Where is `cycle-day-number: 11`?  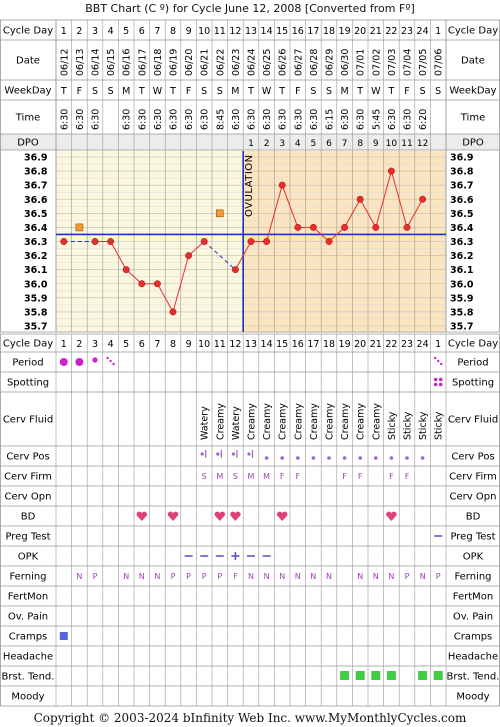
cycle-day-number: 11 is located at coordinates (220, 31).